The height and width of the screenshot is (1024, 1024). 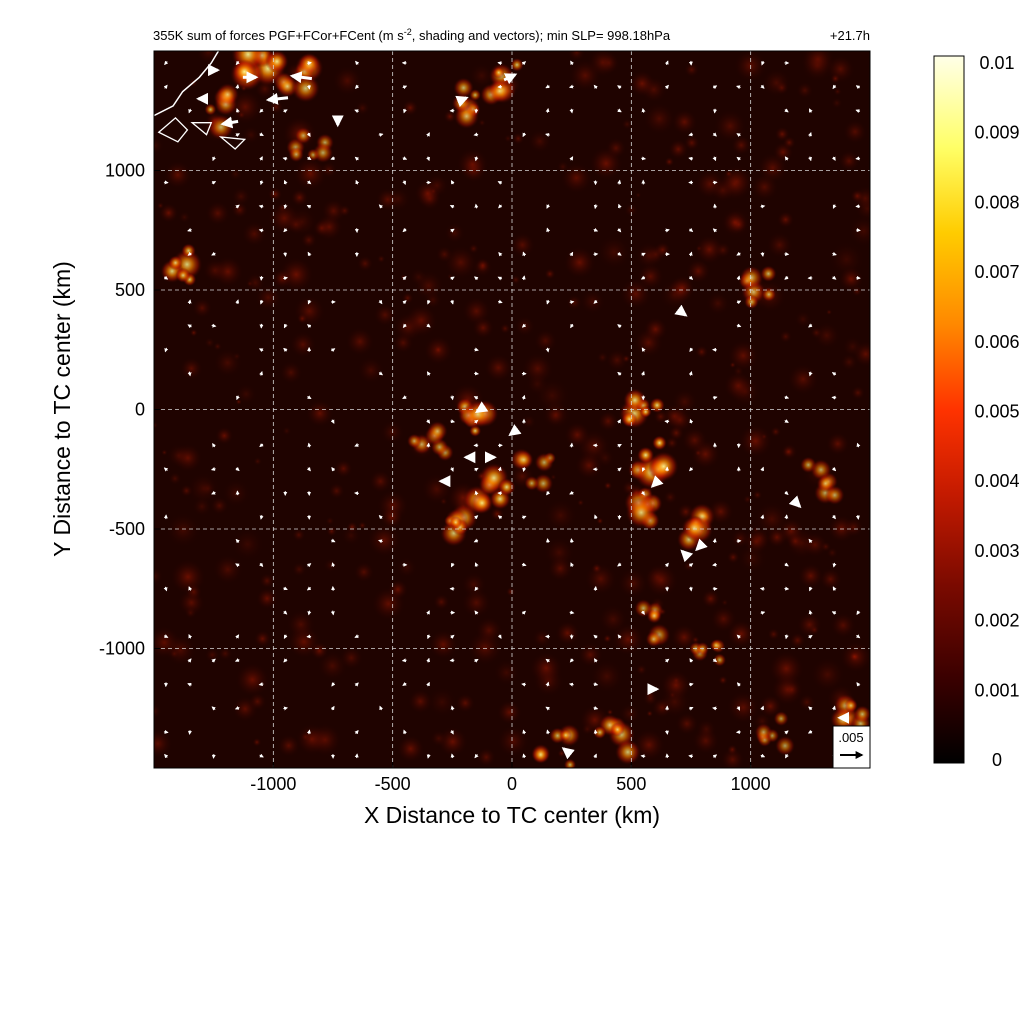 I want to click on x-tick-label: -500, so click(x=393, y=784).